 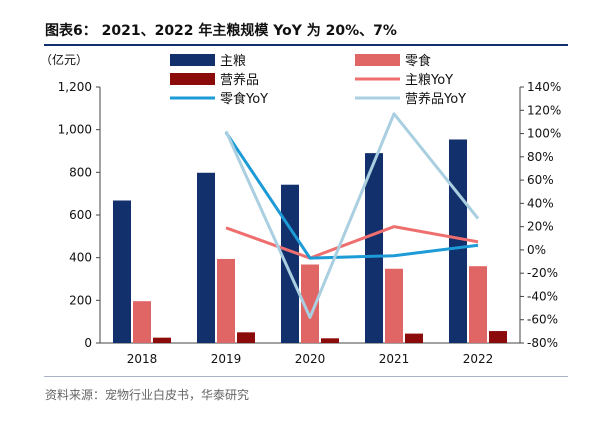 I want to click on right-axis-tick-label: 60%, so click(x=540, y=180).